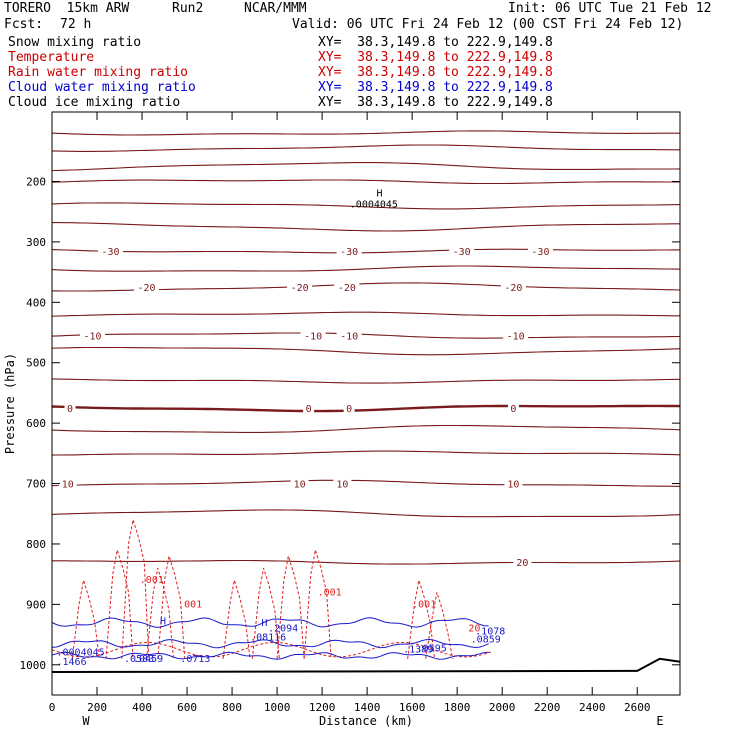  I want to click on x-tick-label: 800, so click(232, 707).